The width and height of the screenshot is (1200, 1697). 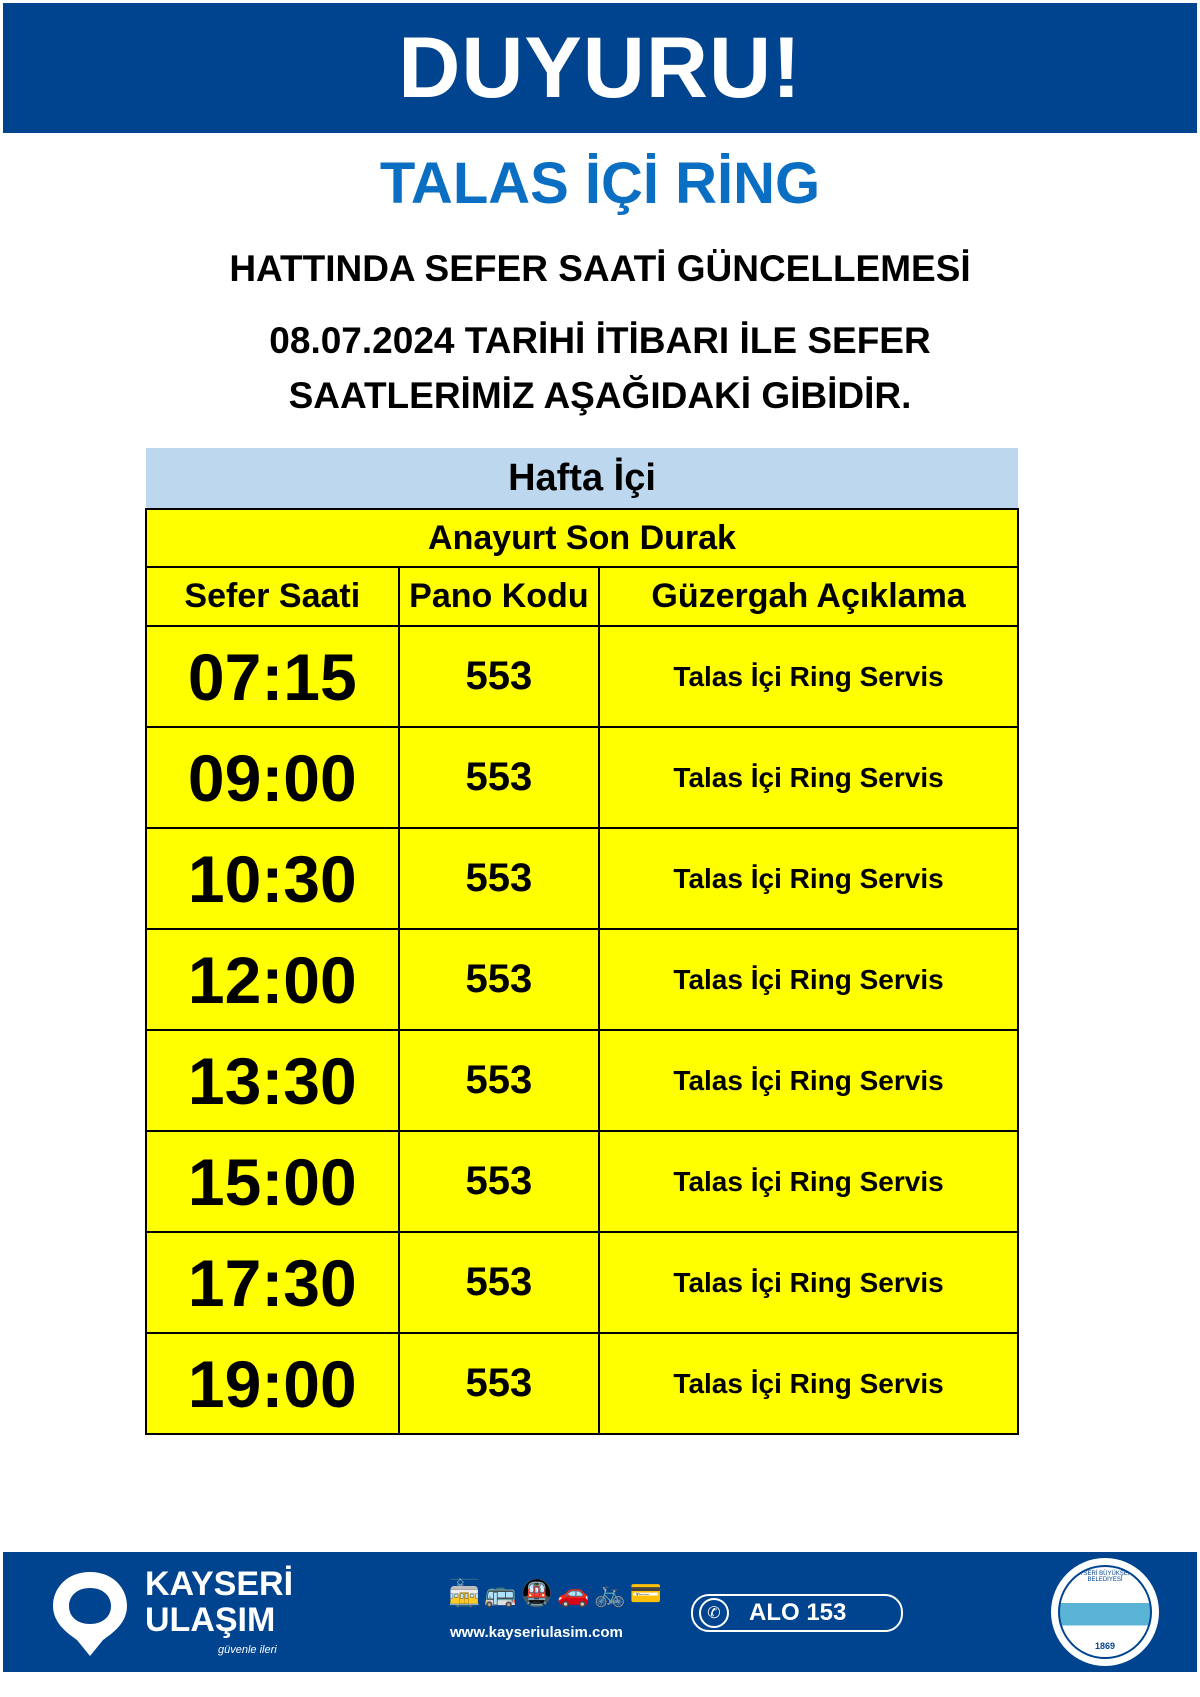 I want to click on departure-time: 09:00, so click(x=272, y=777).